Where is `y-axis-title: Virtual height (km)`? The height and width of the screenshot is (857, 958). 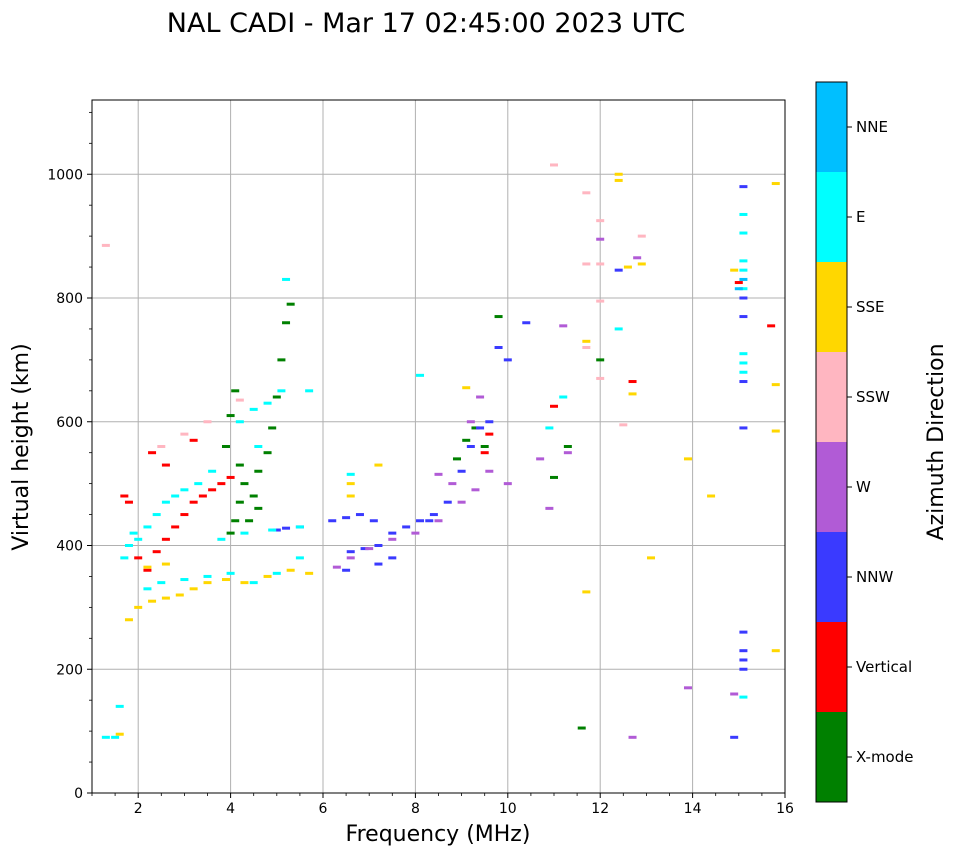
y-axis-title: Virtual height (km) is located at coordinates (21, 446).